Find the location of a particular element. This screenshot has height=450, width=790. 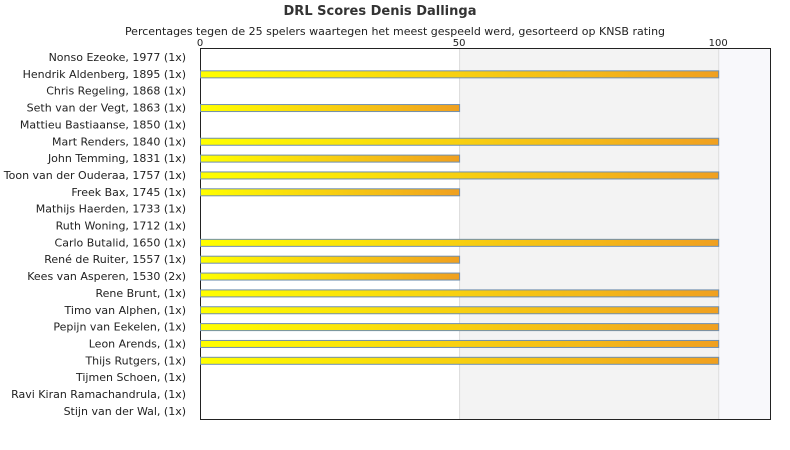

category-label: Freek Bax, 1745 (1x) is located at coordinates (128, 192).